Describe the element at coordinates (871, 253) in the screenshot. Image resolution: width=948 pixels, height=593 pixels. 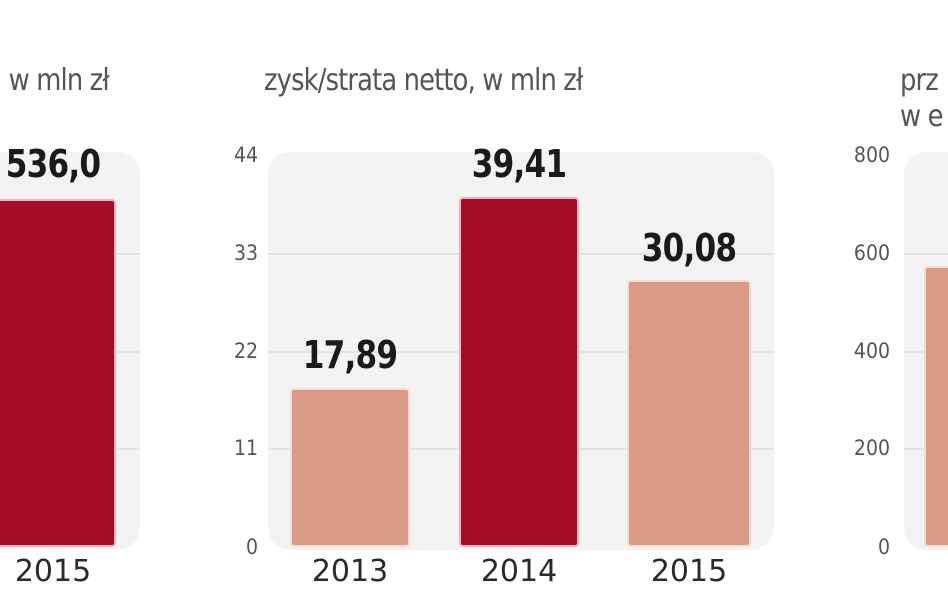
I see `right-ytick: 600` at that location.